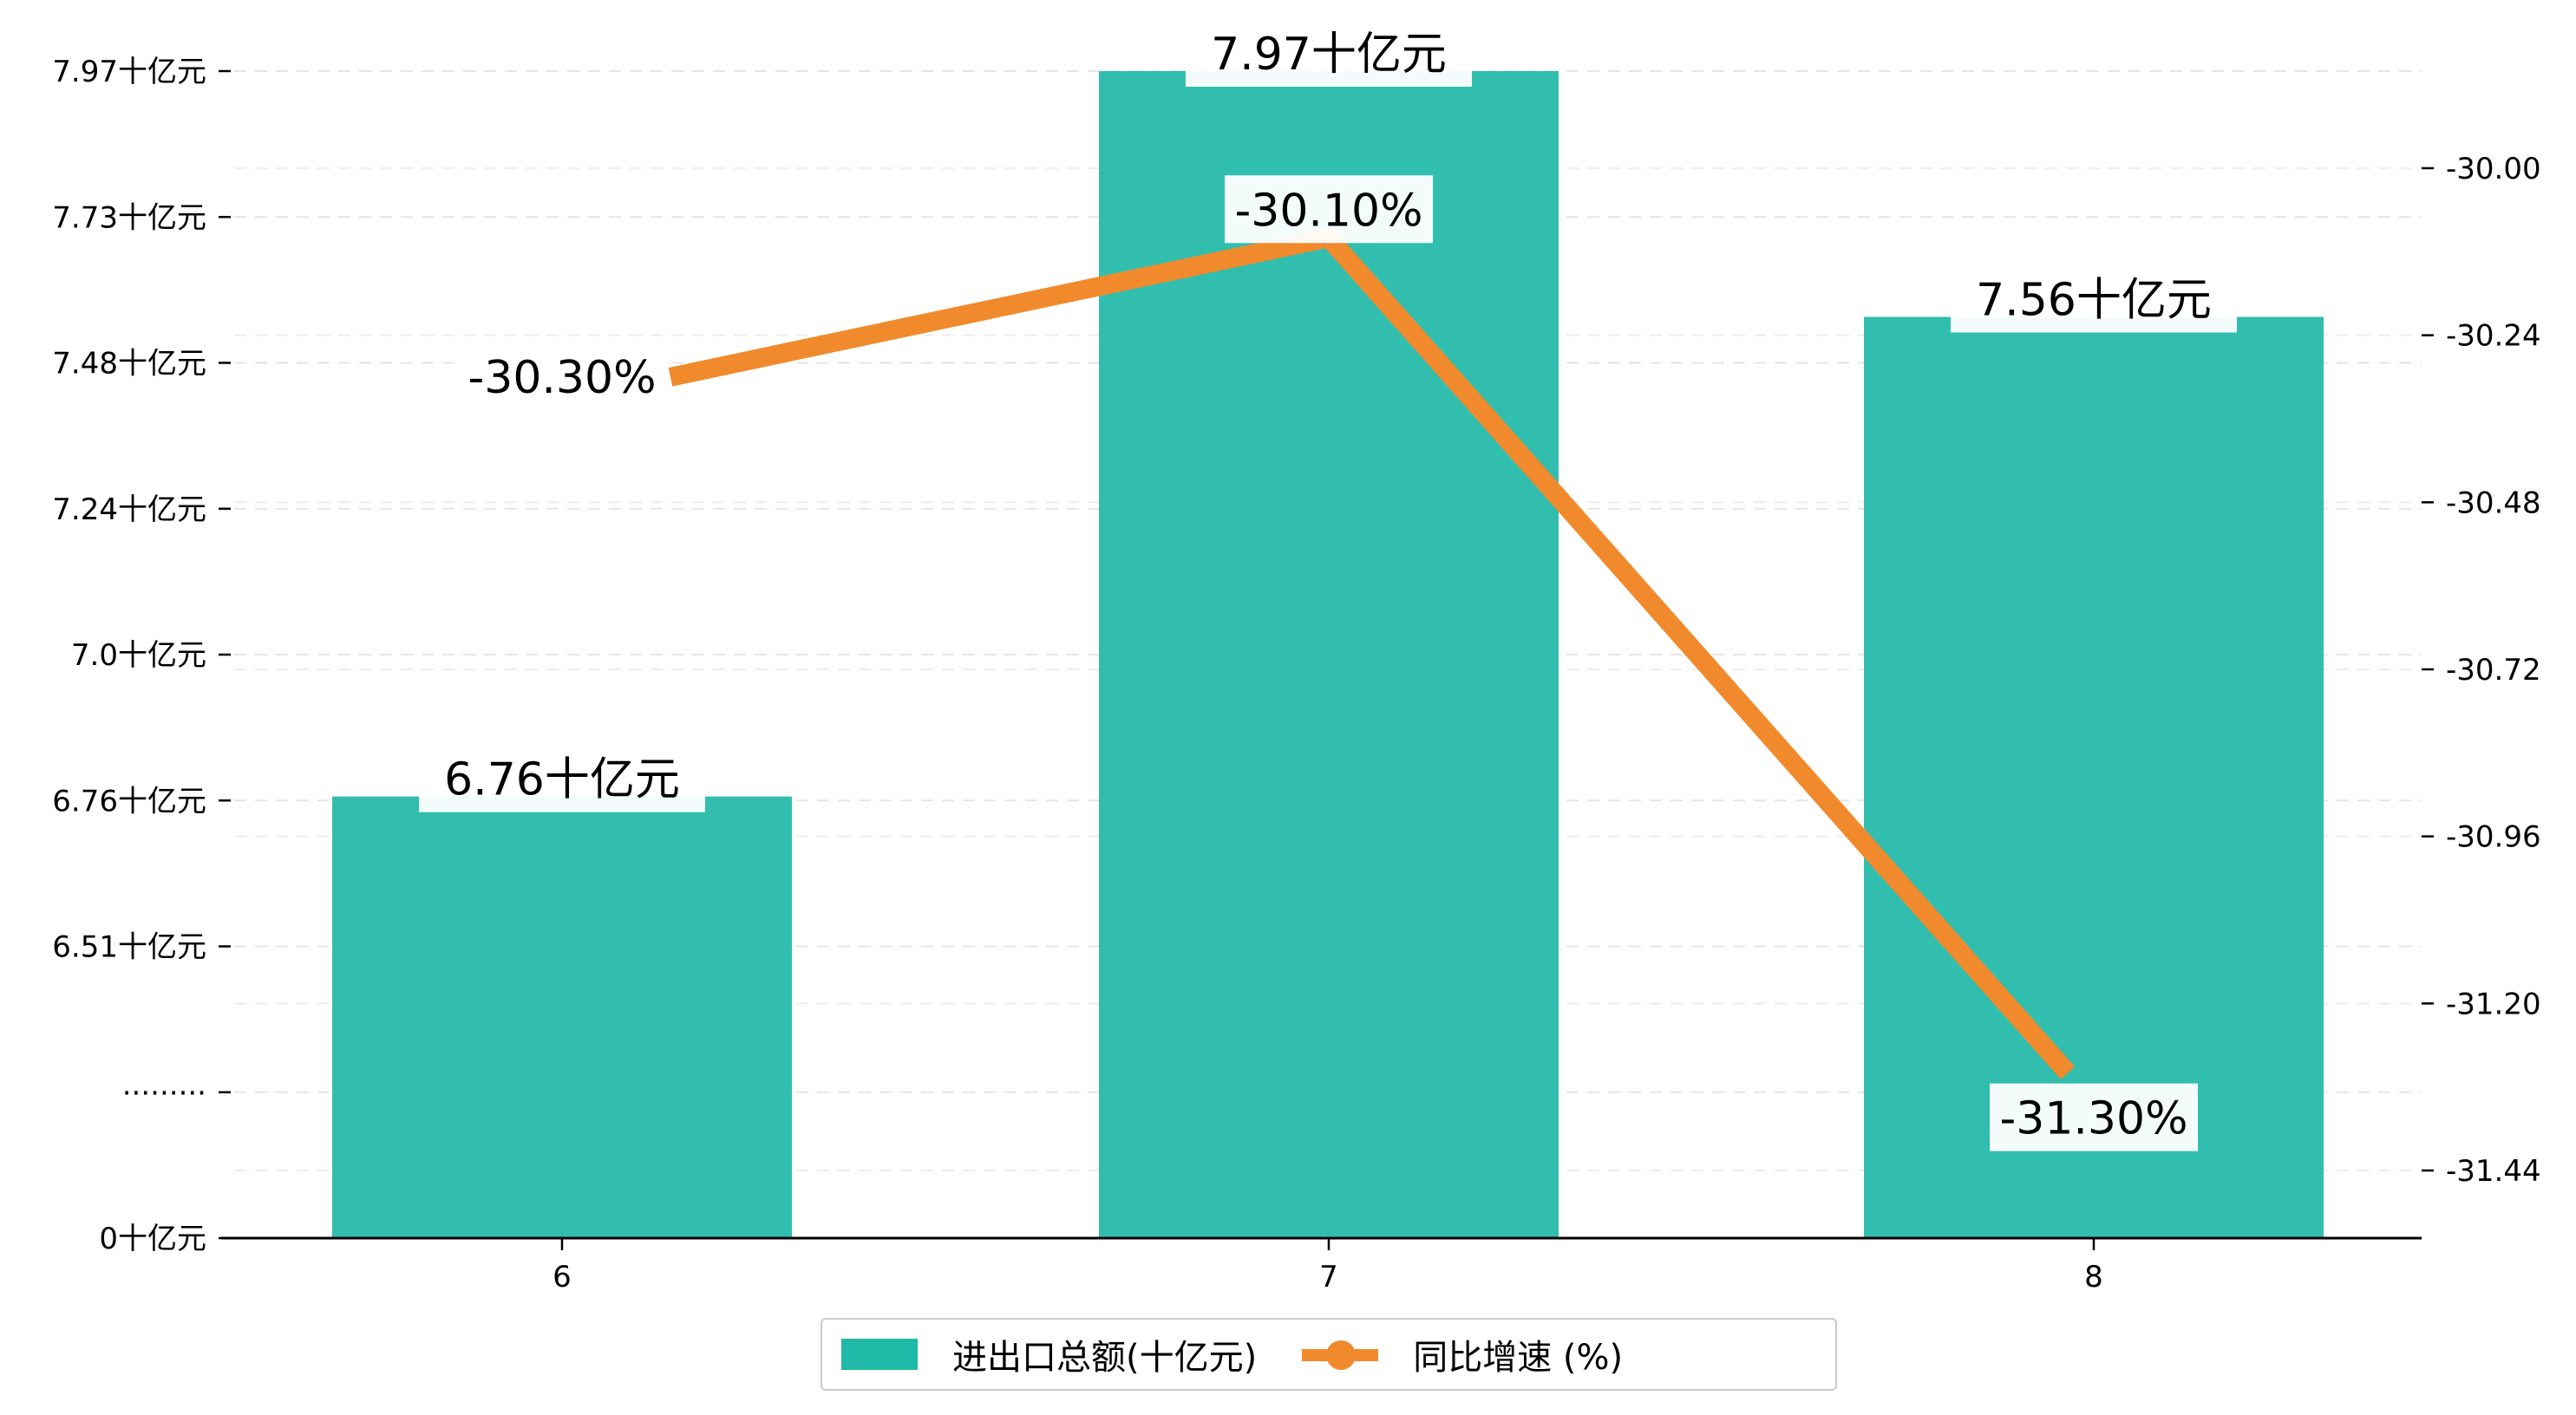 Image resolution: width=2576 pixels, height=1415 pixels. I want to click on x-tick-label: 8, so click(2093, 1277).